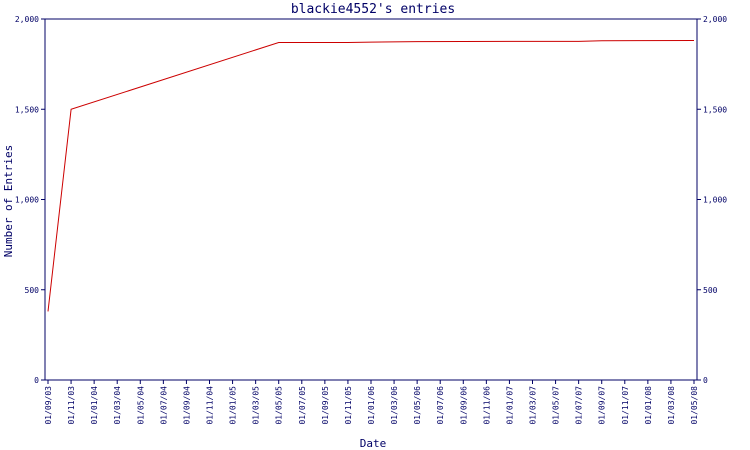 The width and height of the screenshot is (750, 450). What do you see at coordinates (27, 109) in the screenshot?
I see `y-tick-label-left: 1,500` at bounding box center [27, 109].